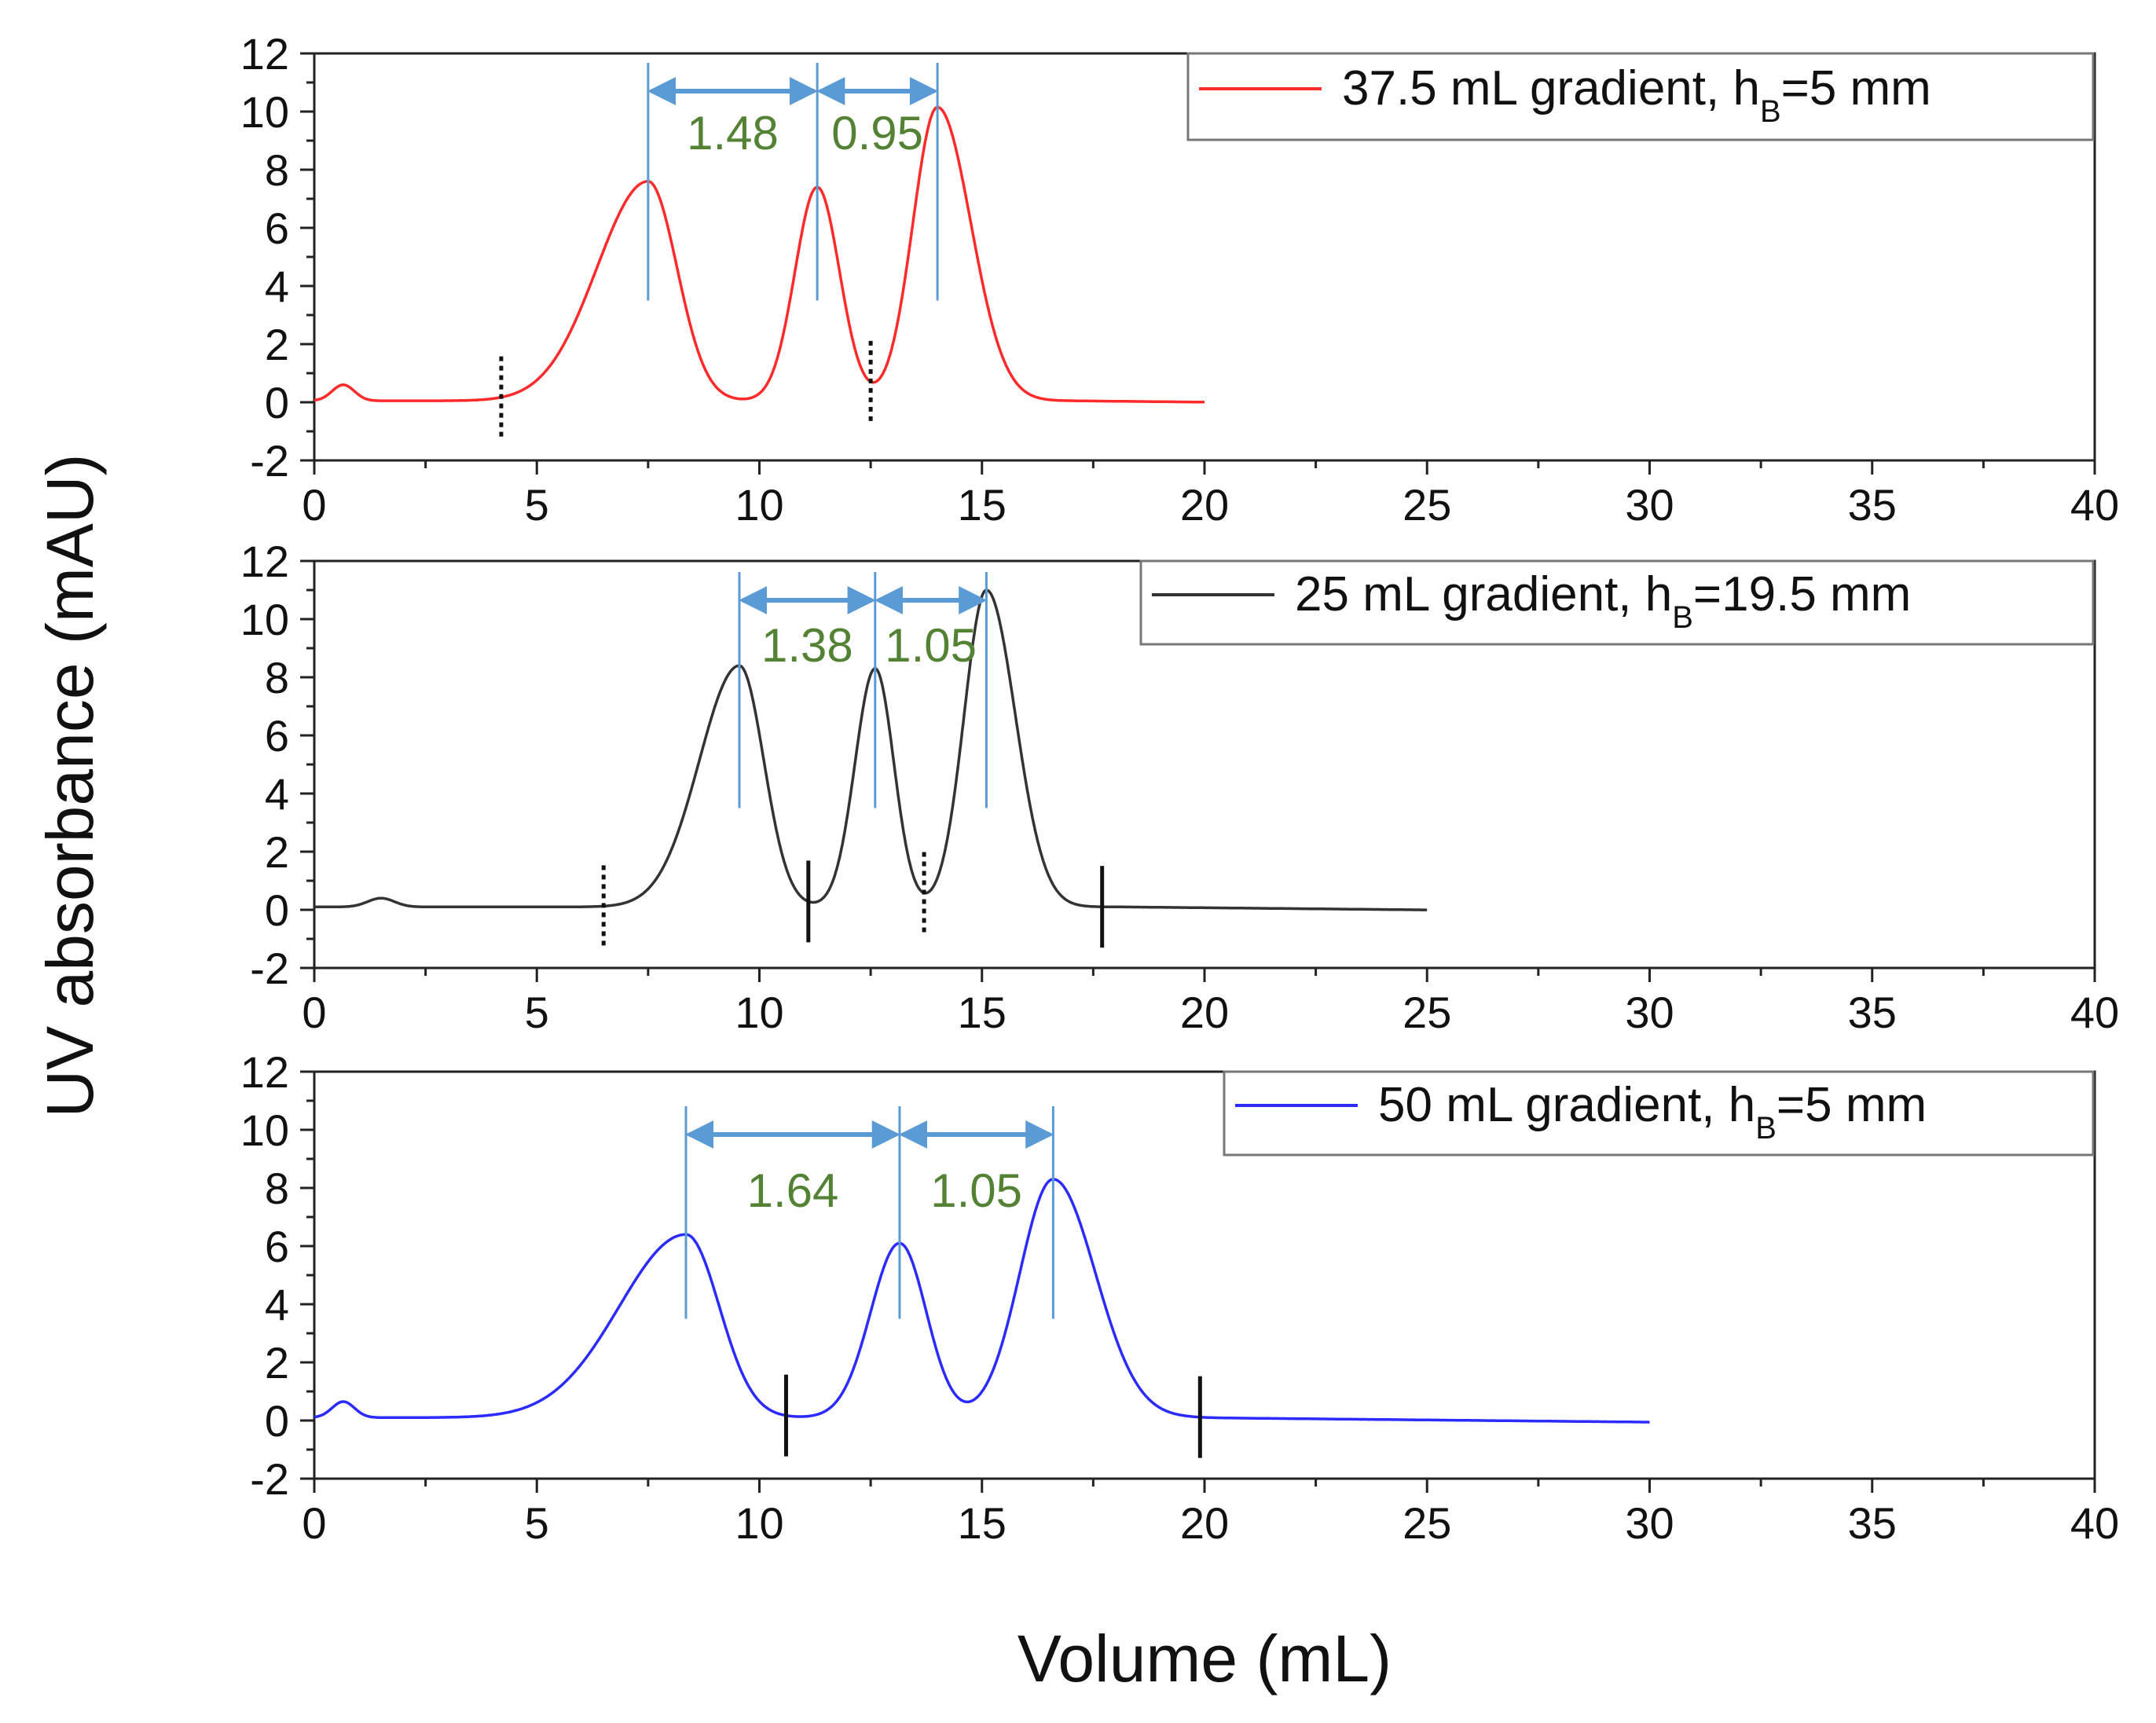 Image resolution: width=2156 pixels, height=1723 pixels. Describe the element at coordinates (1652, 1112) in the screenshot. I see `legend-label: 50 mL gradient, hB=5 mm` at that location.